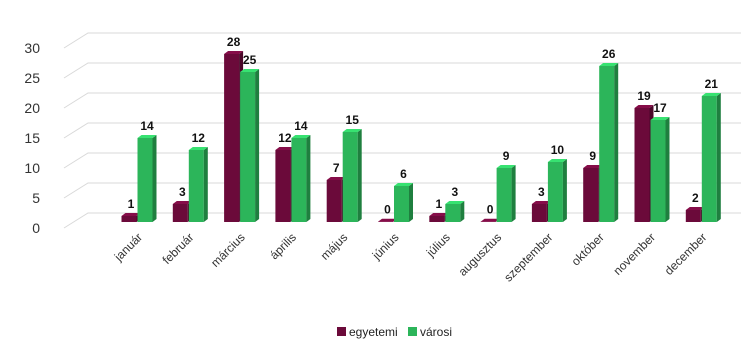 This screenshot has width=741, height=359. I want to click on y-tick-label: 0, so click(36, 228).